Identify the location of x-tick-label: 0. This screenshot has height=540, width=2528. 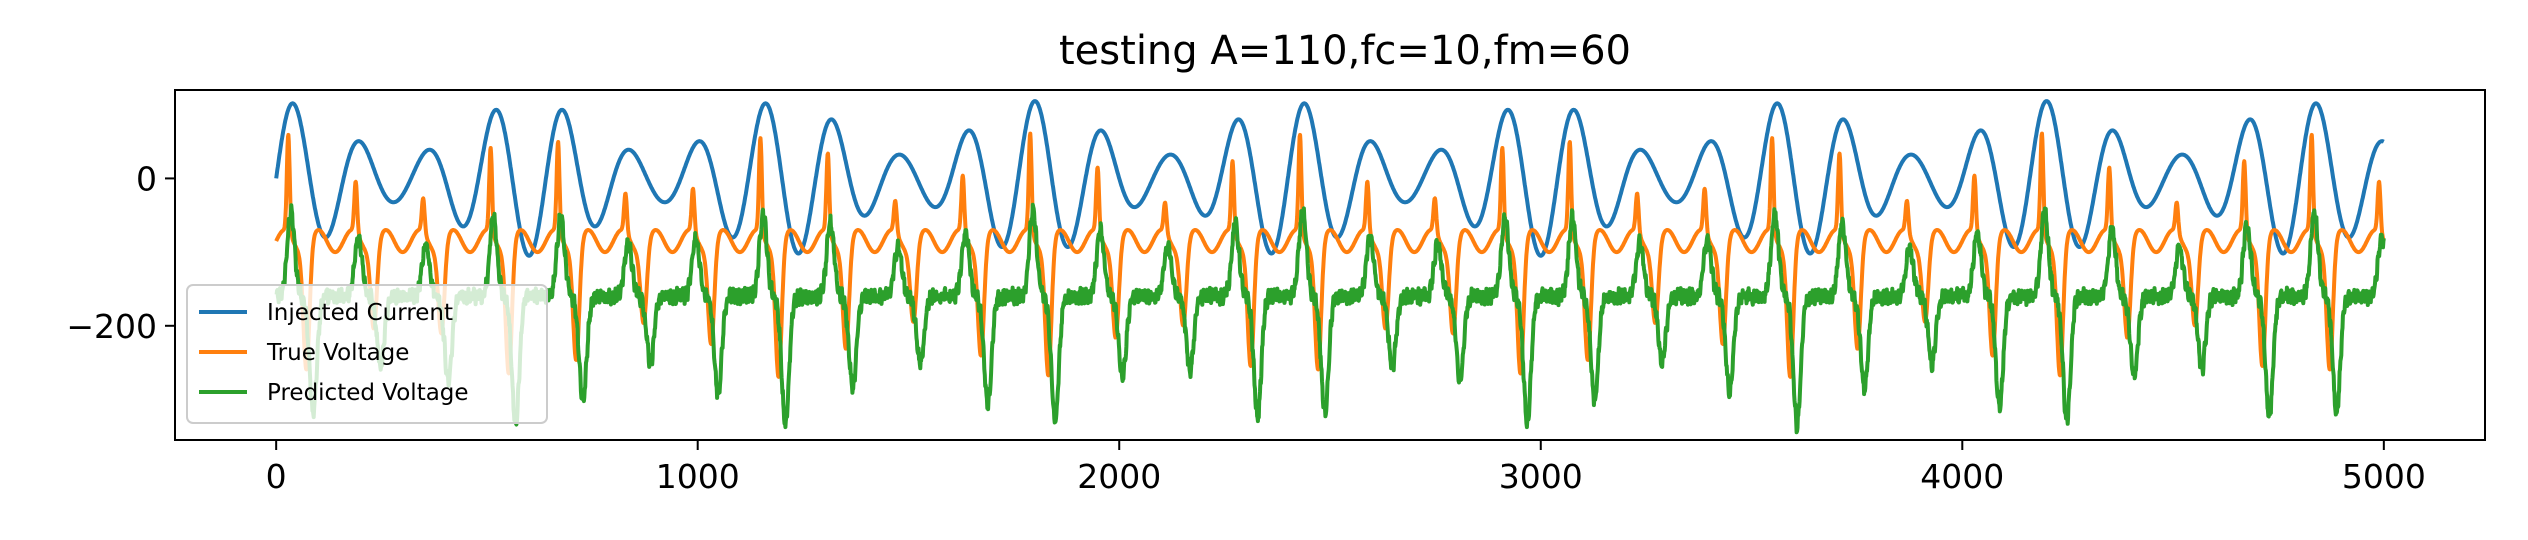
(276, 476).